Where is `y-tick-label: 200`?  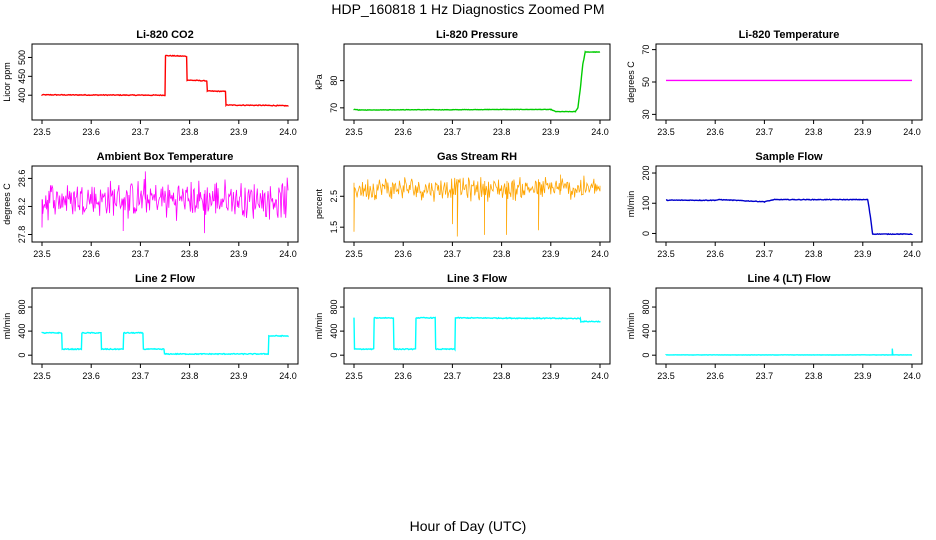 y-tick-label: 200 is located at coordinates (646, 173).